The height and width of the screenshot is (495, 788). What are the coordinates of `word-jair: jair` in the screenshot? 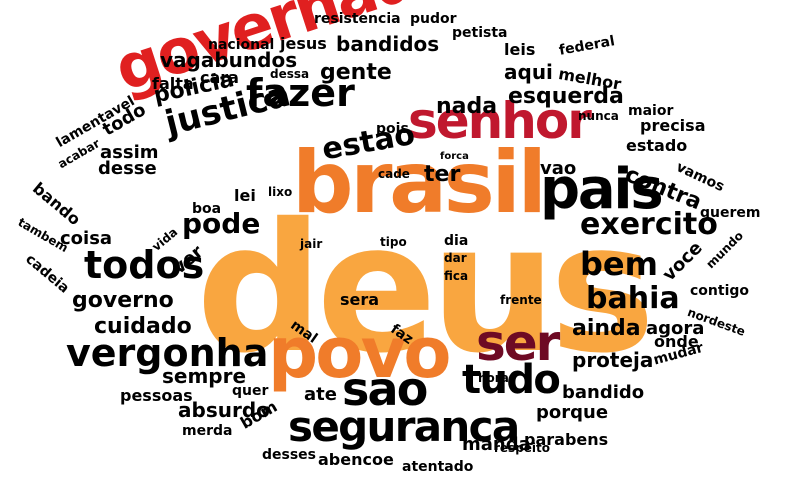 It's located at (311, 244).